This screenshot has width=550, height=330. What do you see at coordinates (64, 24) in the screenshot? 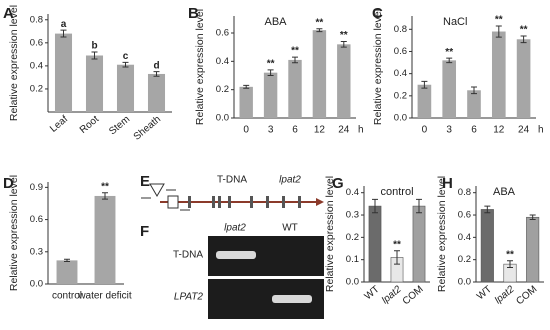
I see `annotation: a` at bounding box center [64, 24].